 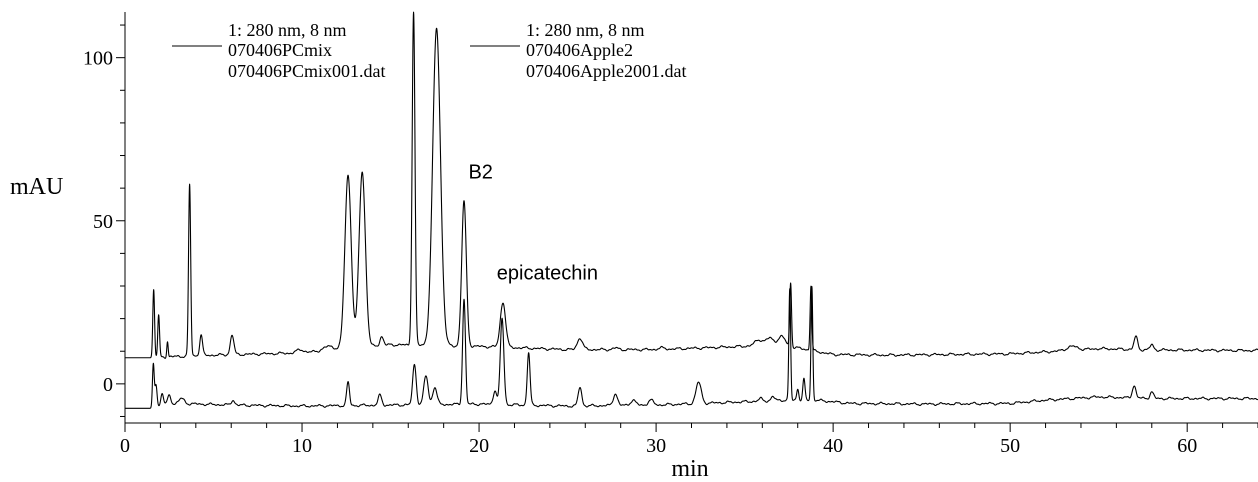 I want to click on x-tick-label: 40, so click(x=833, y=446).